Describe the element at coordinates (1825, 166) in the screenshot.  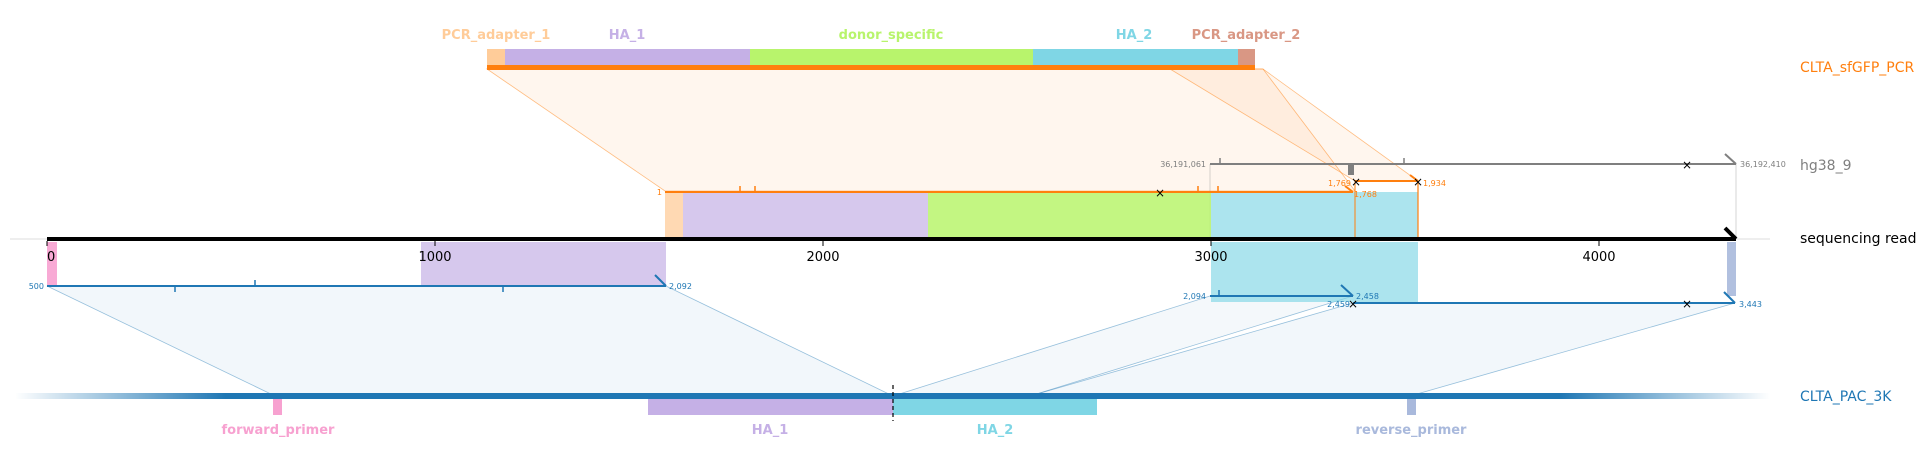
I see `track-label-hg38: hg38_9` at that location.